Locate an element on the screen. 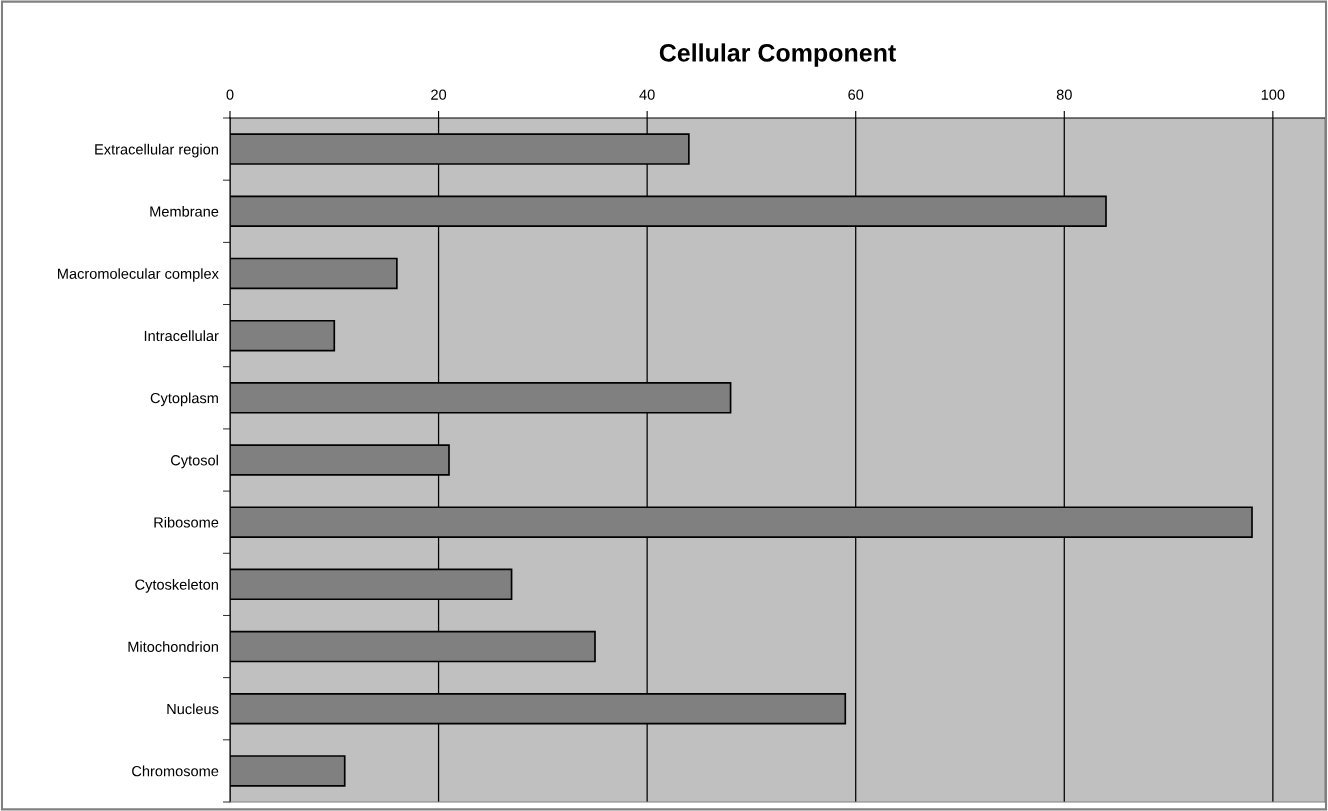  x-tick-label: 80 is located at coordinates (1064, 94).